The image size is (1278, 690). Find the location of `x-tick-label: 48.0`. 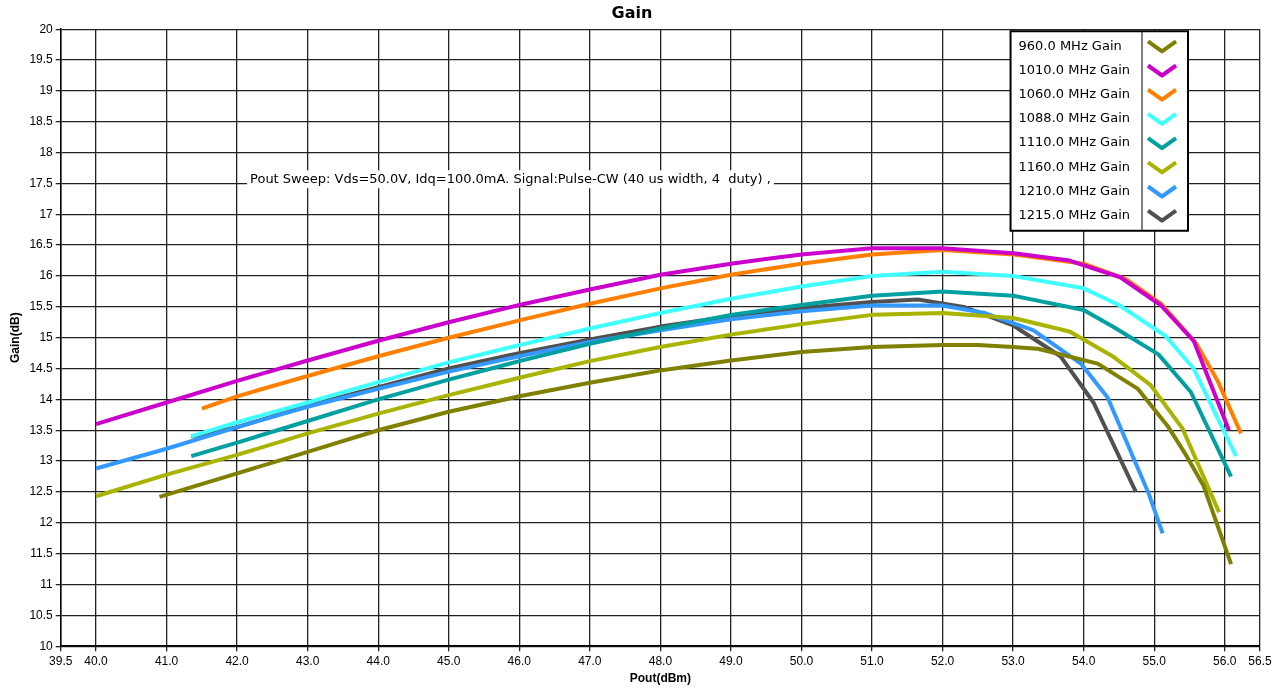

x-tick-label: 48.0 is located at coordinates (660, 660).